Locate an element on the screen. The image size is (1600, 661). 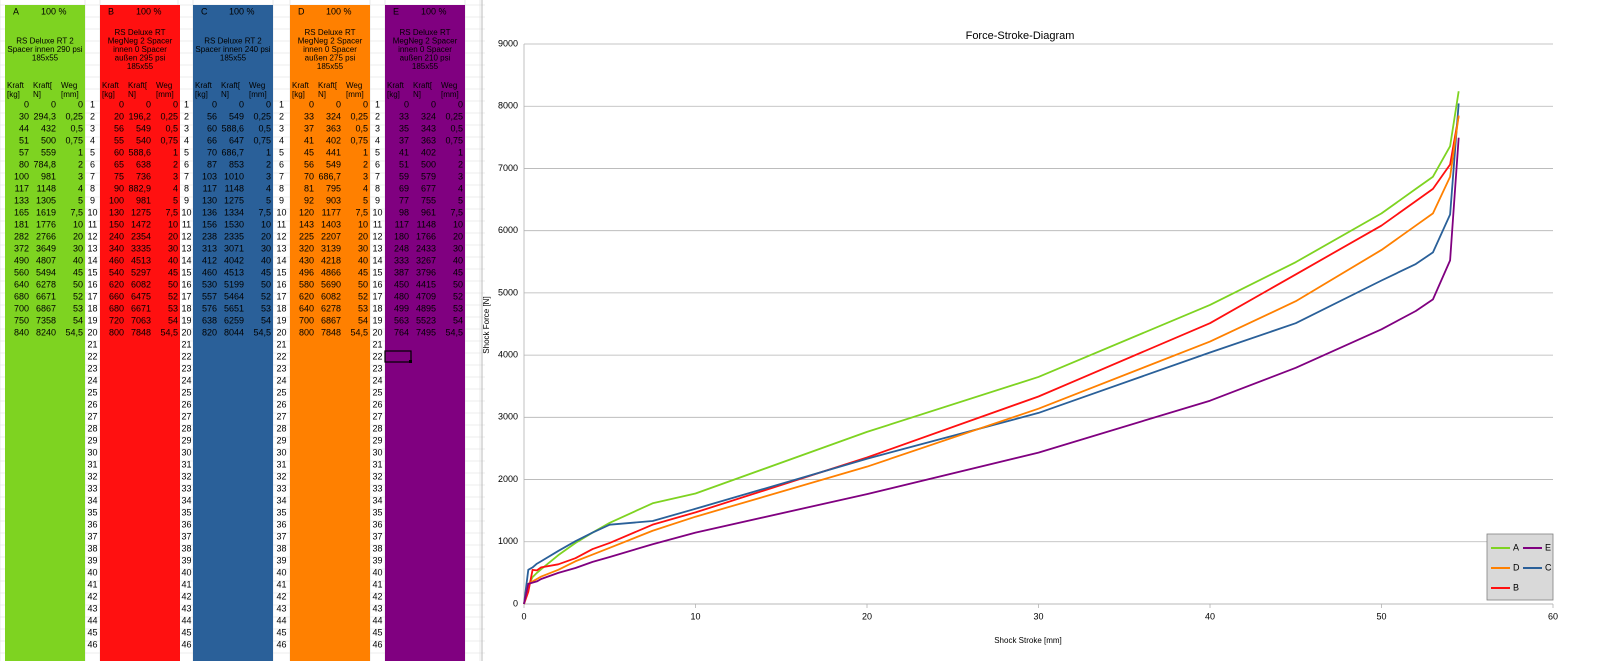
cell-value: 853 is located at coordinates (236, 164).